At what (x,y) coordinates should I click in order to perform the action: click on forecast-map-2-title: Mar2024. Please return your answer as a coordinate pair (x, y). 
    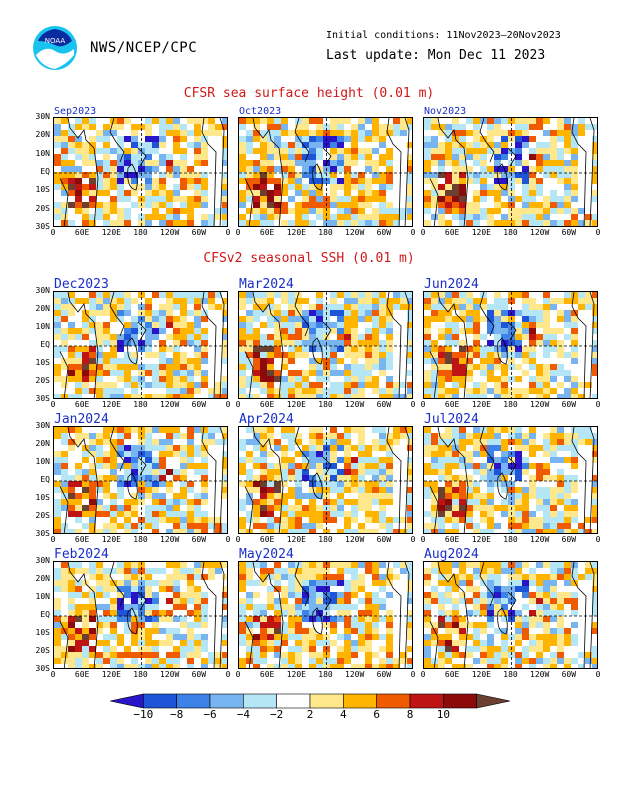
    Looking at the image, I should click on (266, 284).